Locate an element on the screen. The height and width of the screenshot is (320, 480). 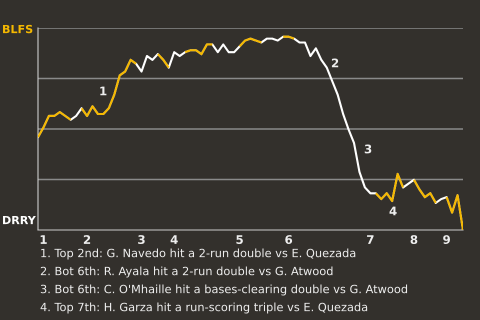
annotation: 4 is located at coordinates (393, 211).